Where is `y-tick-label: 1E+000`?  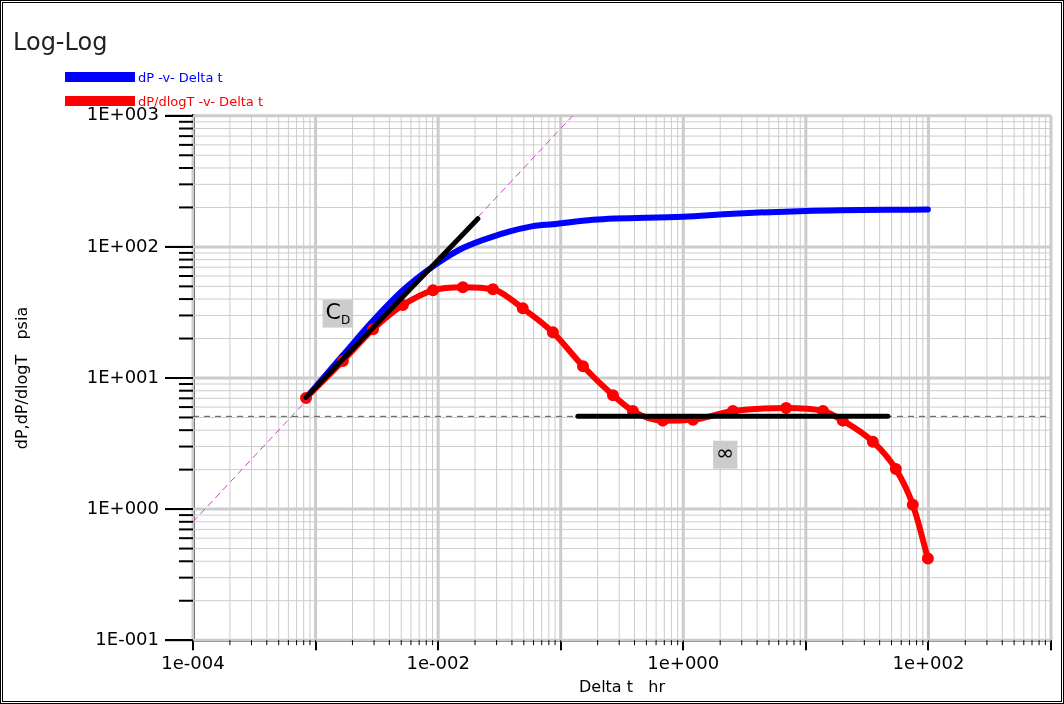 y-tick-label: 1E+000 is located at coordinates (122, 507).